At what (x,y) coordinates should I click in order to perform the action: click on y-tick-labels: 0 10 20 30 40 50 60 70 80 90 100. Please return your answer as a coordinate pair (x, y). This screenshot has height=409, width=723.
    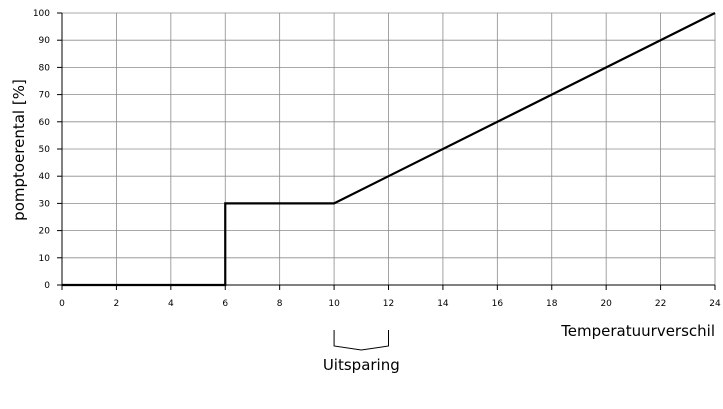
    Looking at the image, I should click on (41, 150).